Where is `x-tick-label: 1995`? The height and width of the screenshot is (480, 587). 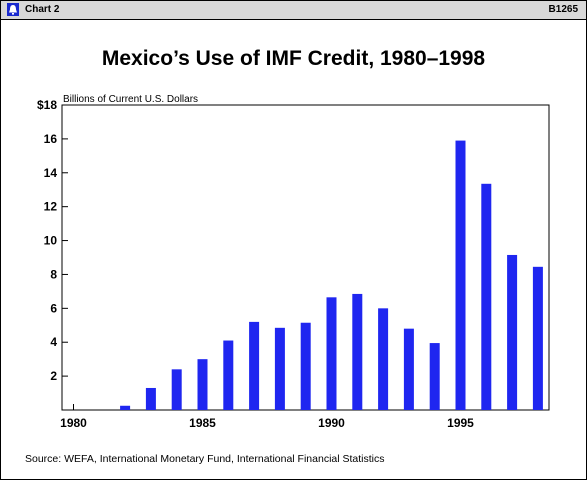 x-tick-label: 1995 is located at coordinates (460, 423).